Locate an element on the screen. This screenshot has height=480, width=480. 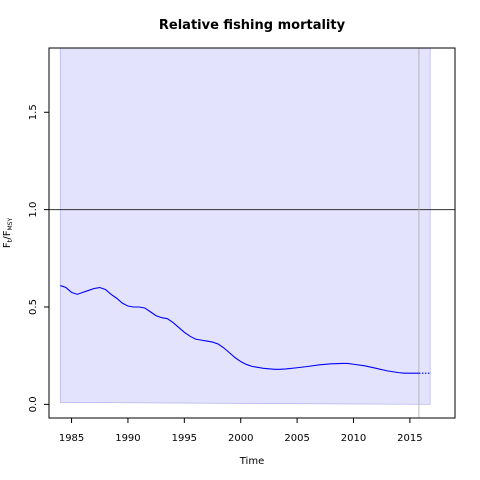
y-tick-label: 1.5 is located at coordinates (33, 112).